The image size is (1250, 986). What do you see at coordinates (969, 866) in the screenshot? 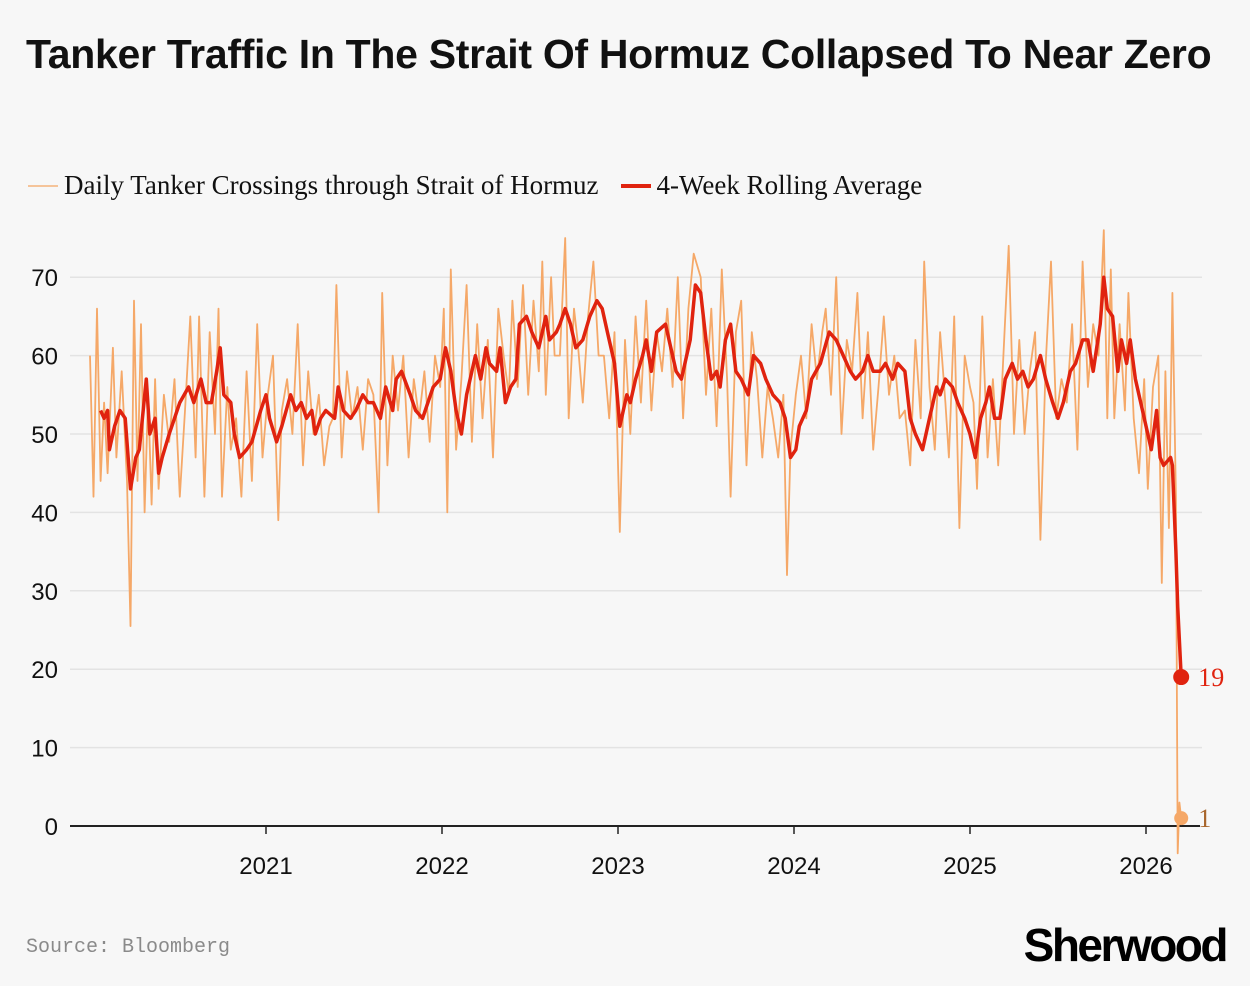
I see `x-tick-label: 2025` at bounding box center [969, 866].